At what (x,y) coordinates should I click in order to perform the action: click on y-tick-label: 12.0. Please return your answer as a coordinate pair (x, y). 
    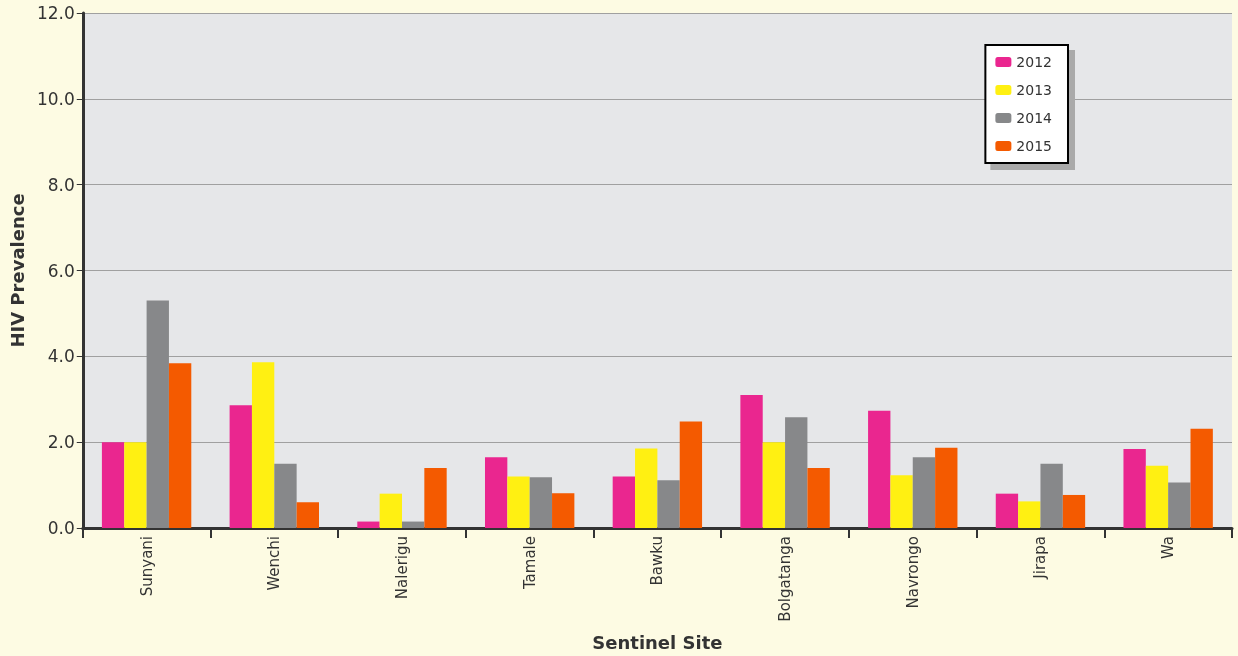
    Looking at the image, I should click on (55, 13).